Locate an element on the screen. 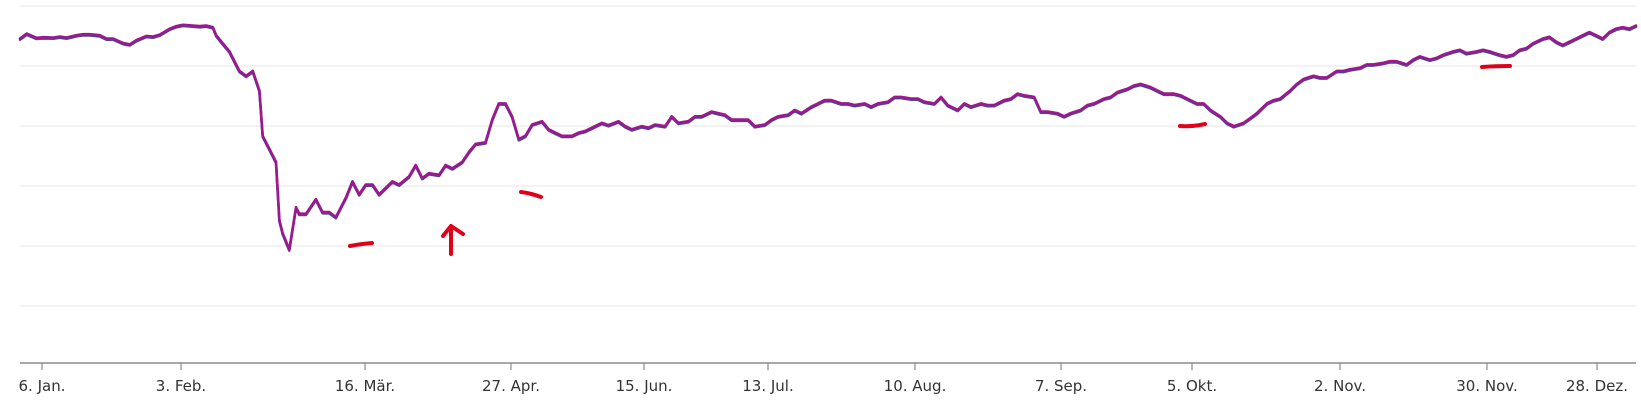  x-tick-label: 13. Jul. is located at coordinates (768, 386).